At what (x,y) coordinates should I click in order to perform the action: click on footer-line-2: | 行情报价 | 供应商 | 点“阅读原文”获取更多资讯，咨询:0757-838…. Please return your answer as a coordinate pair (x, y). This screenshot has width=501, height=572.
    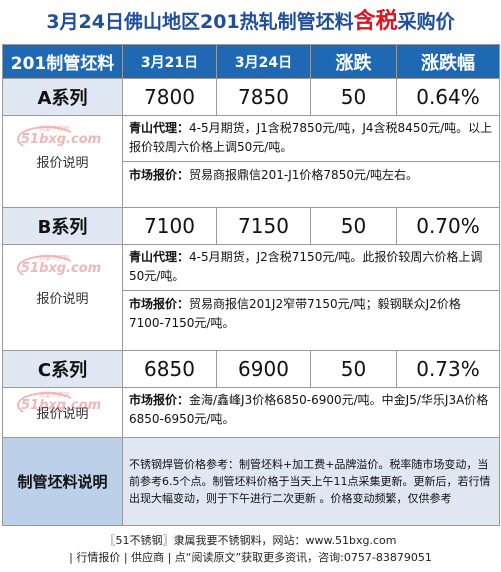
    Looking at the image, I should click on (250, 557).